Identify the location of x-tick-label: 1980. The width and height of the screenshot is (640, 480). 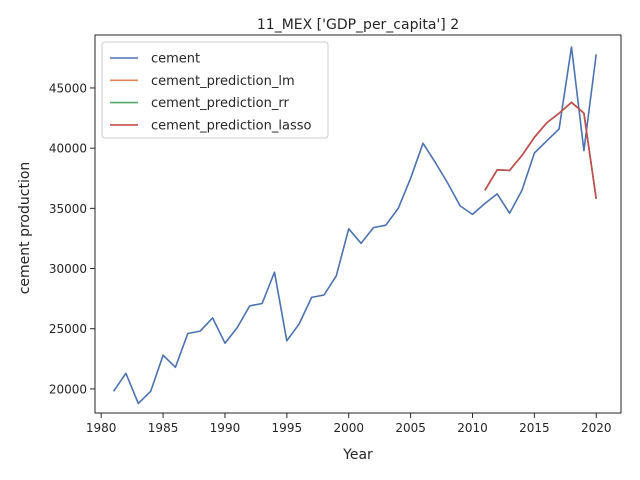
(101, 428).